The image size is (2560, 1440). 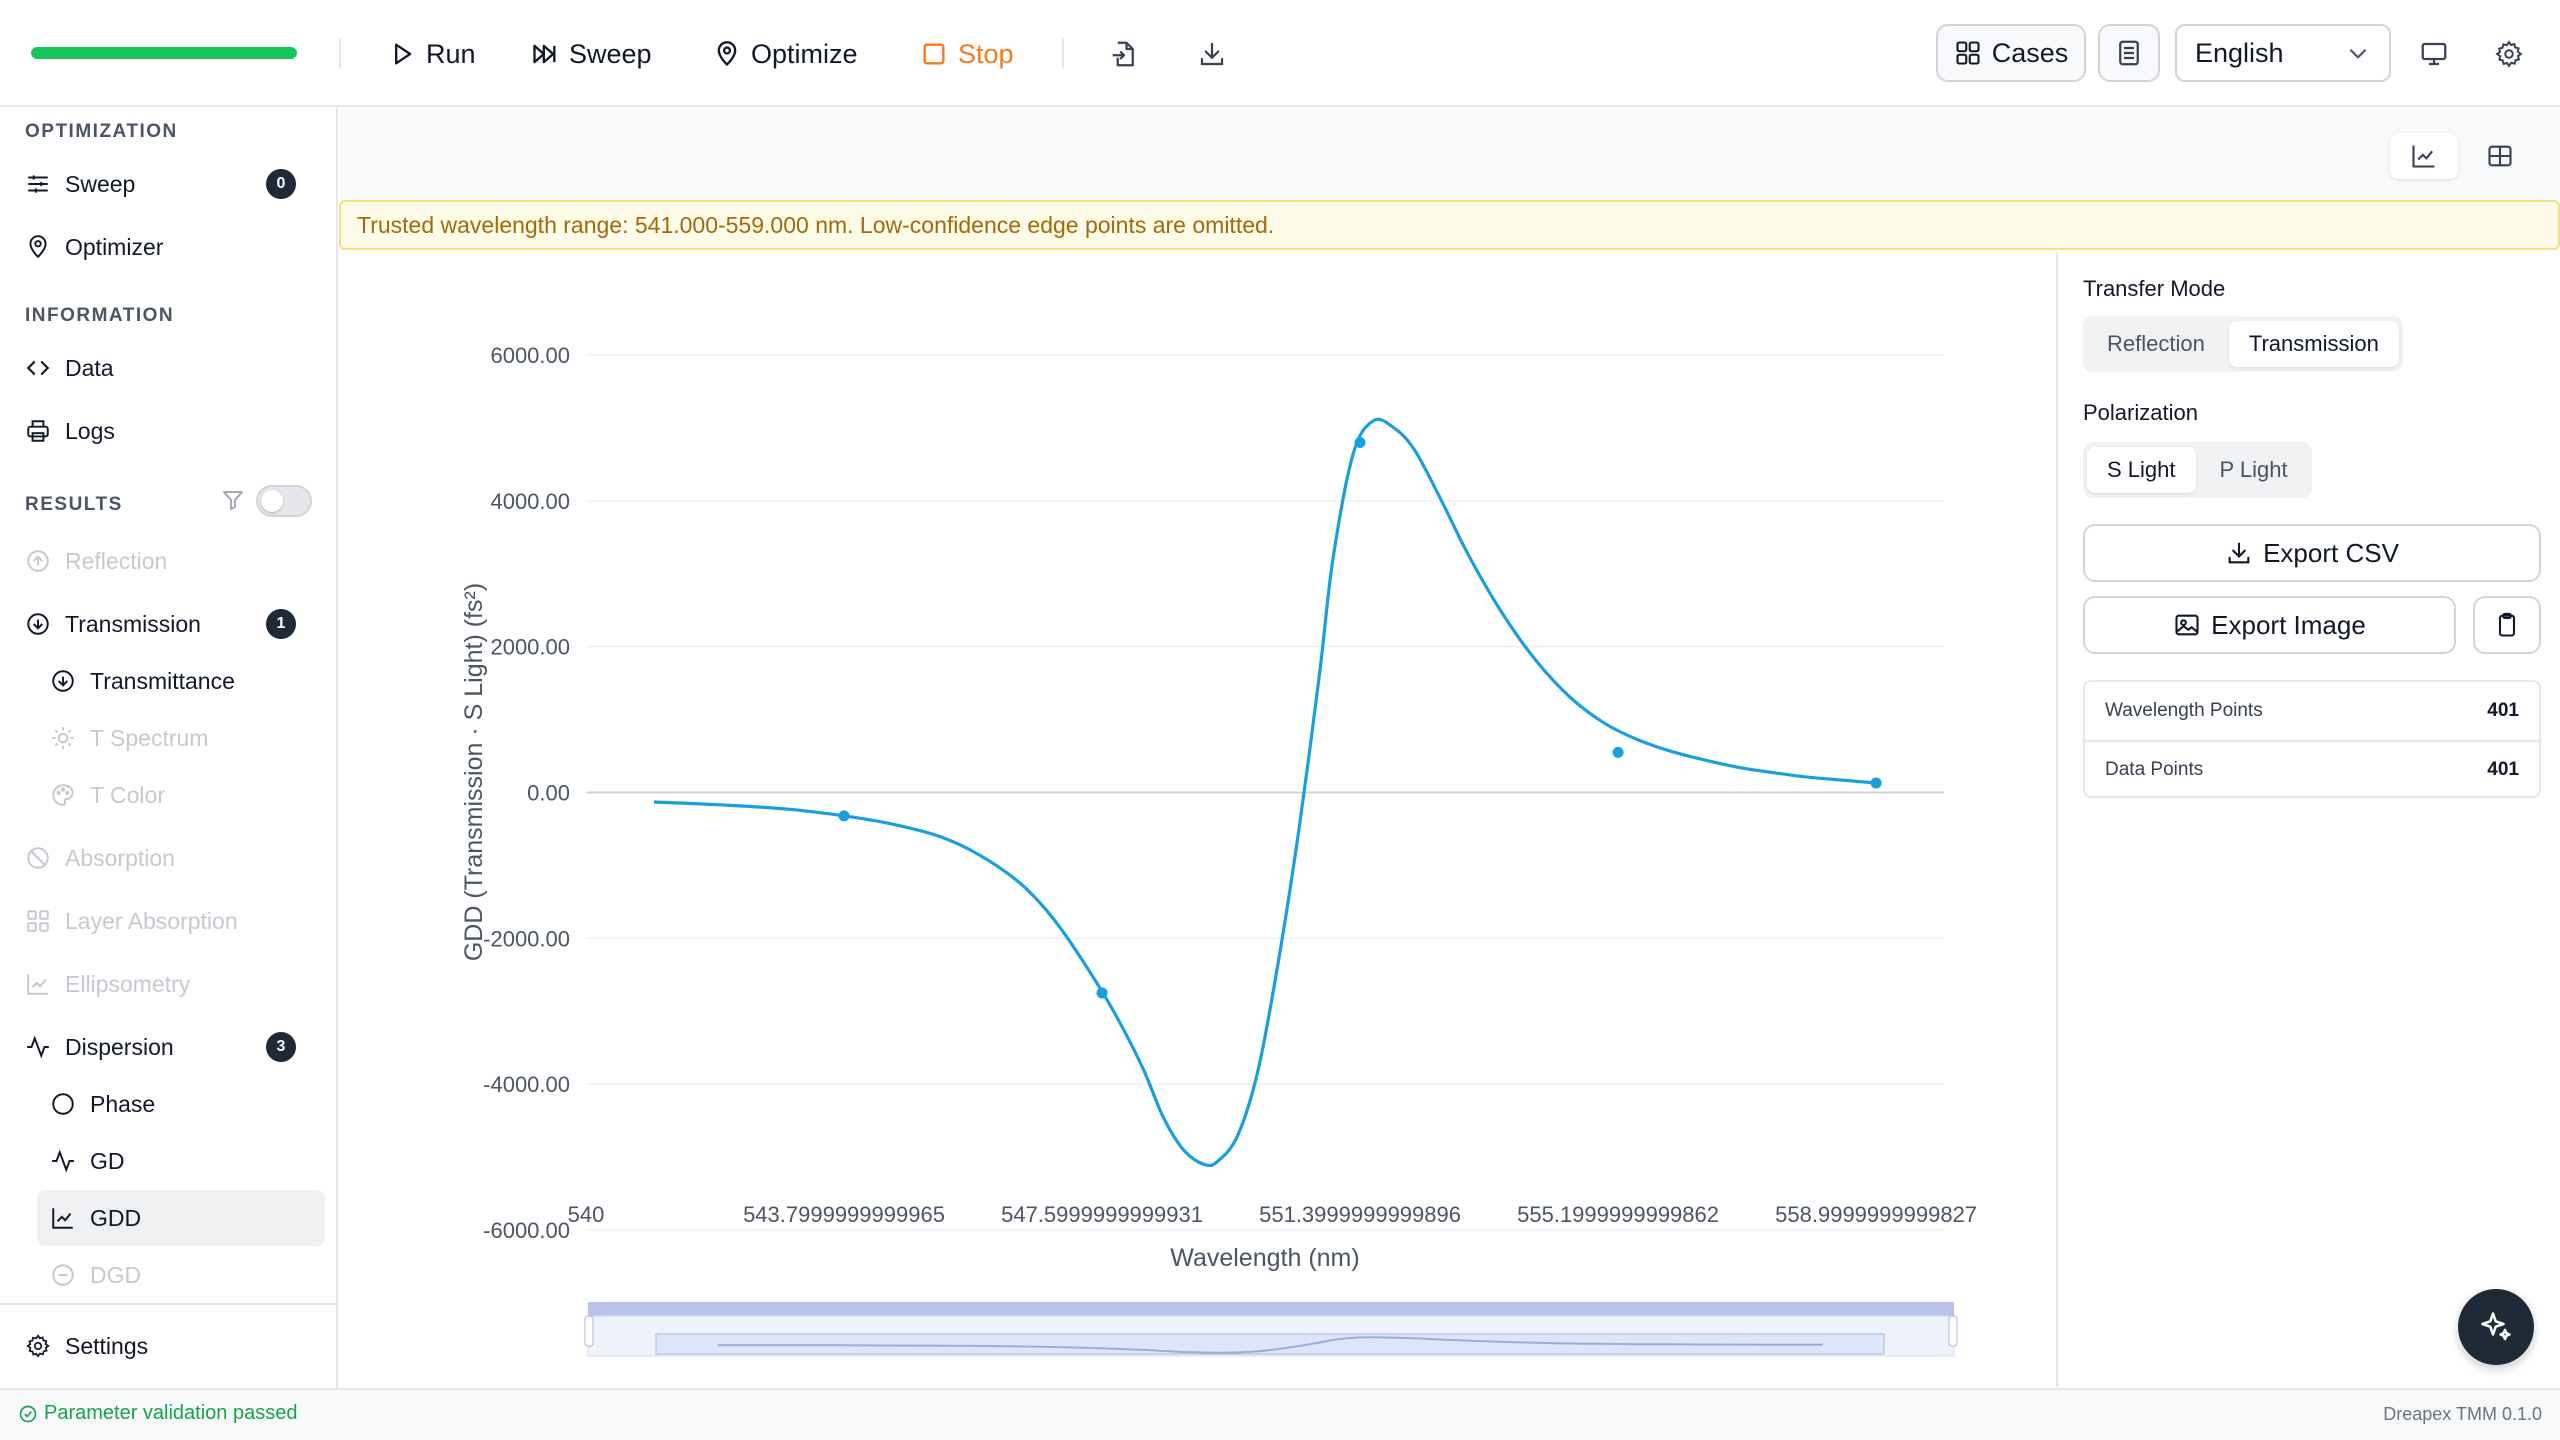 What do you see at coordinates (474, 772) in the screenshot?
I see `y-axis-label: GDD (Transmission · S Light) (fs²)` at bounding box center [474, 772].